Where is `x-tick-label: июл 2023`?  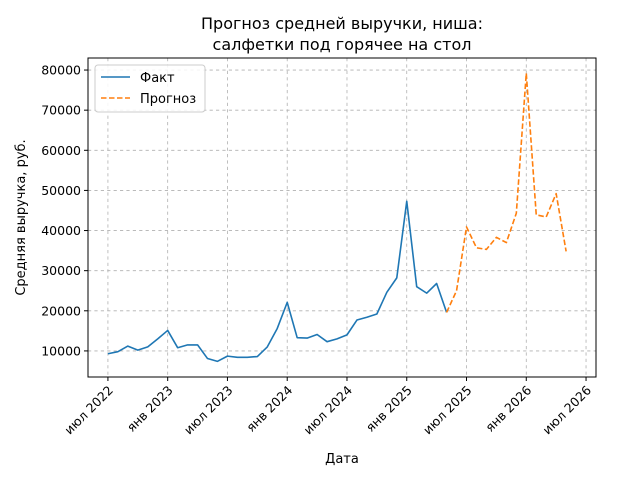 x-tick-label: июл 2023 is located at coordinates (208, 410).